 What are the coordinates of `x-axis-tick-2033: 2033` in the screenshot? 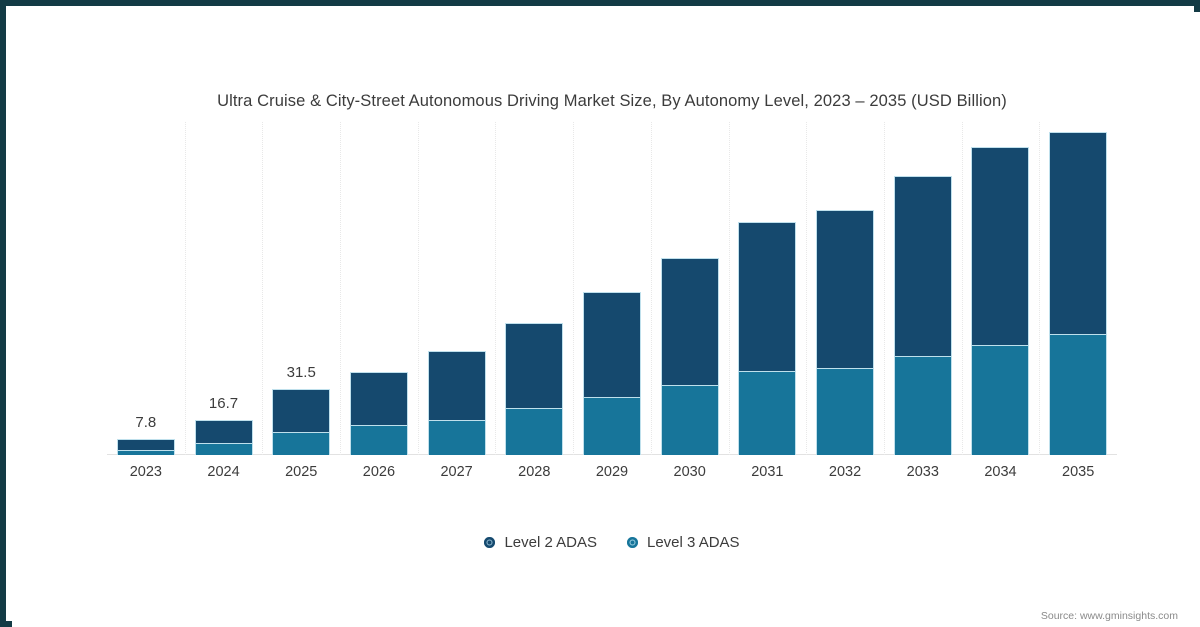 It's located at (922, 472).